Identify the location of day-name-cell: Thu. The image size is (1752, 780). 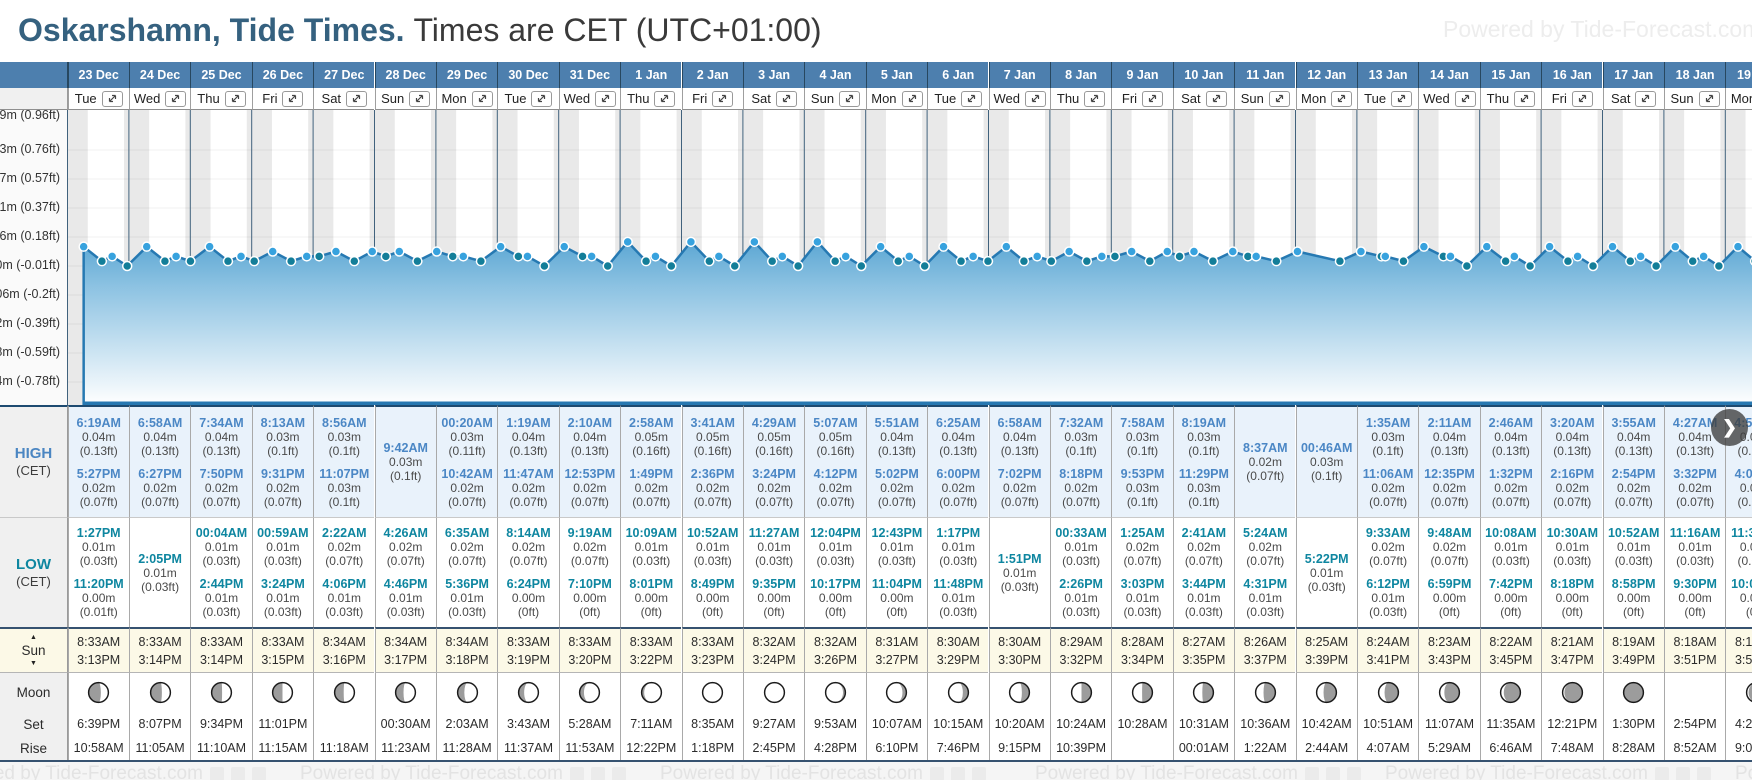
(1510, 99).